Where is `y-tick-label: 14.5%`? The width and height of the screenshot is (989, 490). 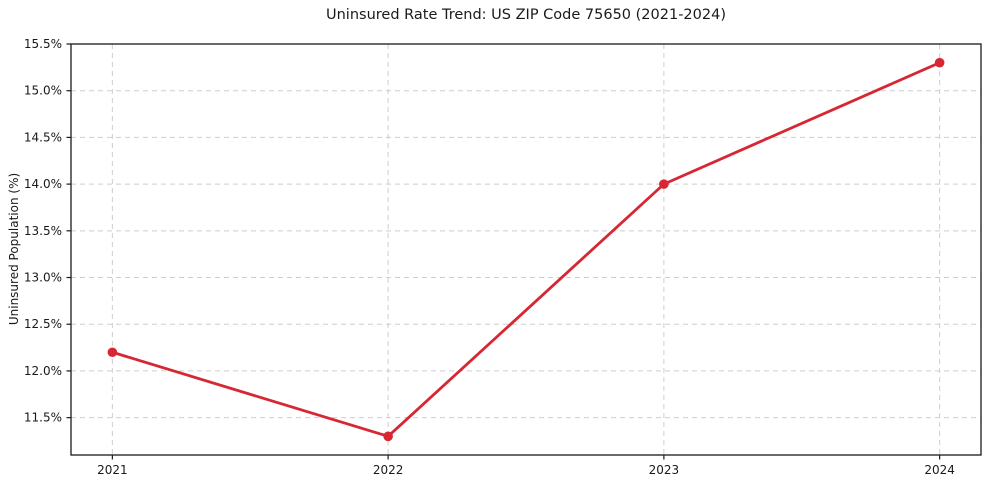
y-tick-label: 14.5% is located at coordinates (43, 137).